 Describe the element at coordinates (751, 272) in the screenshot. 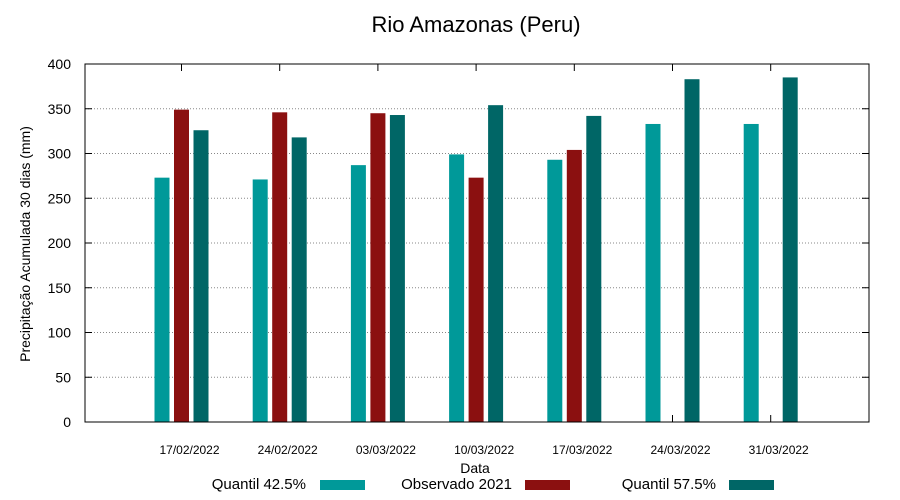

I see `bar-quantil-42-5--6` at that location.